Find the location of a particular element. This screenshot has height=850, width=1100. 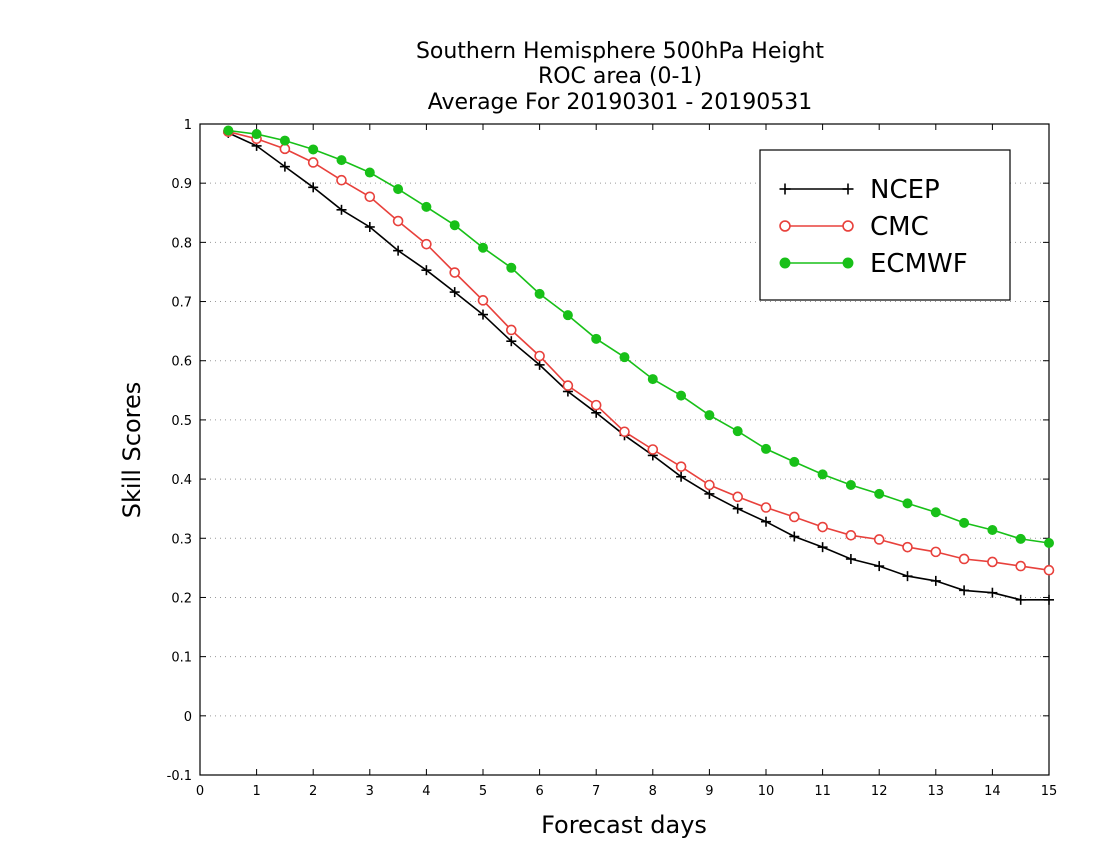

legend-item-ecmwf: ECMWF is located at coordinates (873, 264).